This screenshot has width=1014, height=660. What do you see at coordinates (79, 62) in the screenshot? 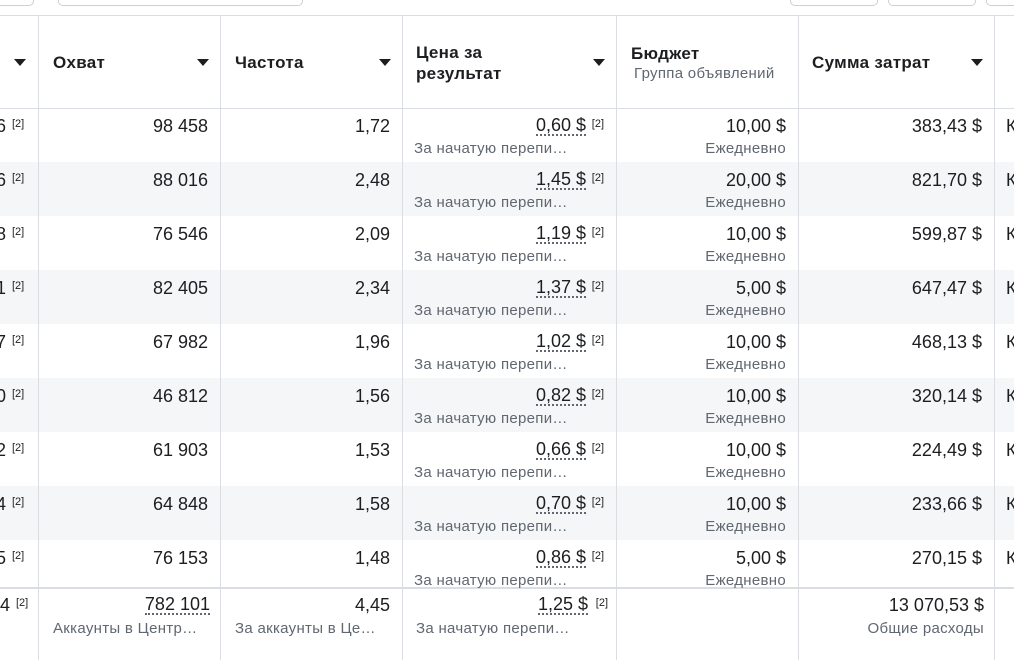
I see `column-header: Охват` at bounding box center [79, 62].